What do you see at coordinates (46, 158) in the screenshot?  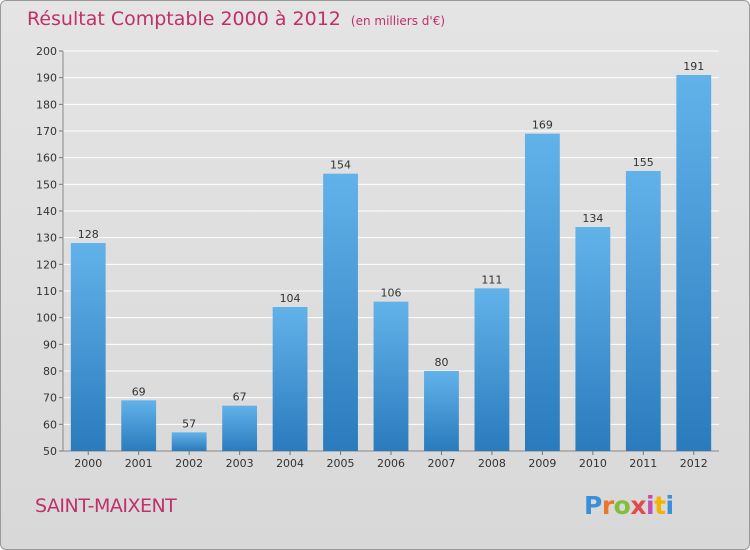 I see `y-tick-label: 160` at bounding box center [46, 158].